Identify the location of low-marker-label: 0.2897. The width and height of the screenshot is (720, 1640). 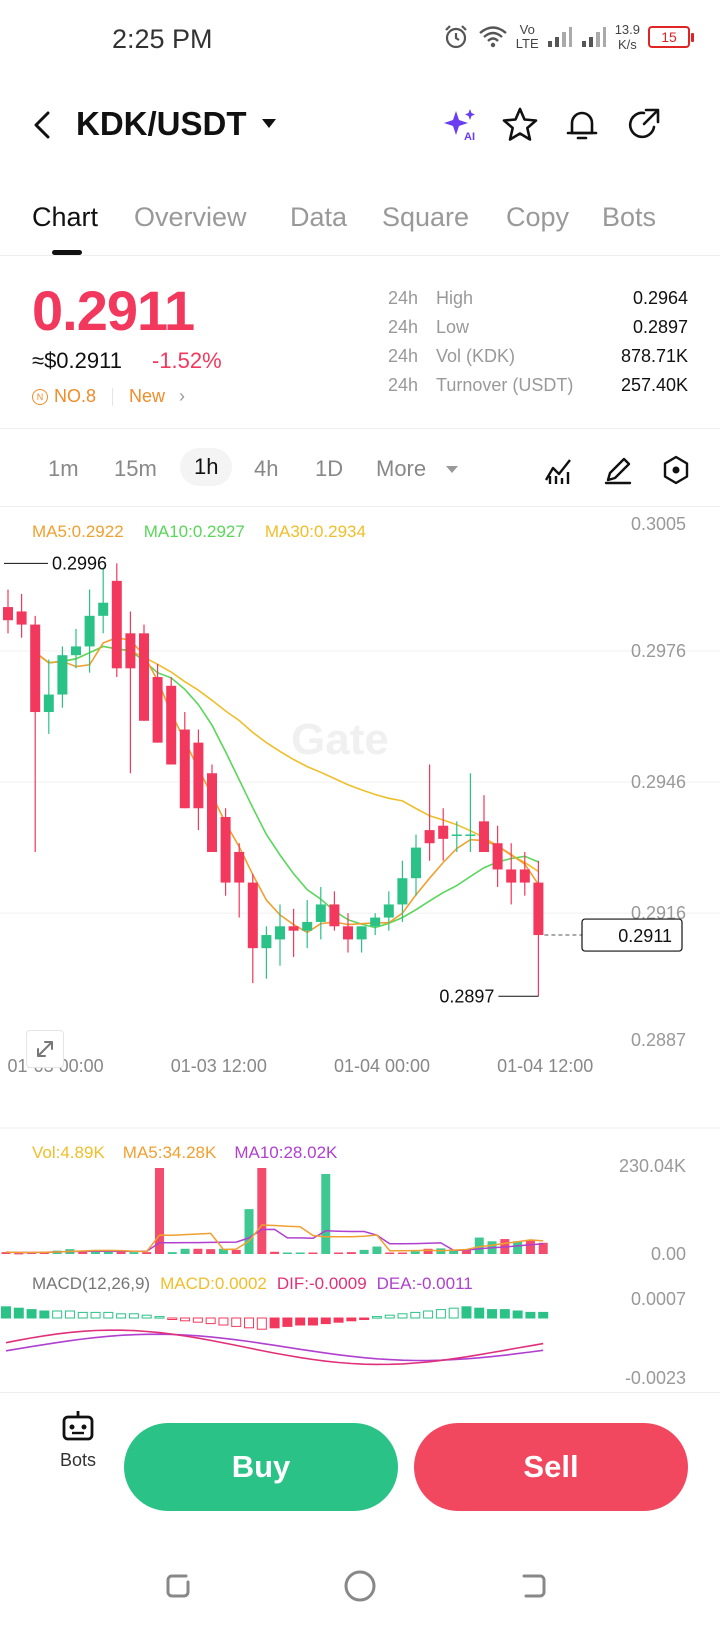
(466, 996).